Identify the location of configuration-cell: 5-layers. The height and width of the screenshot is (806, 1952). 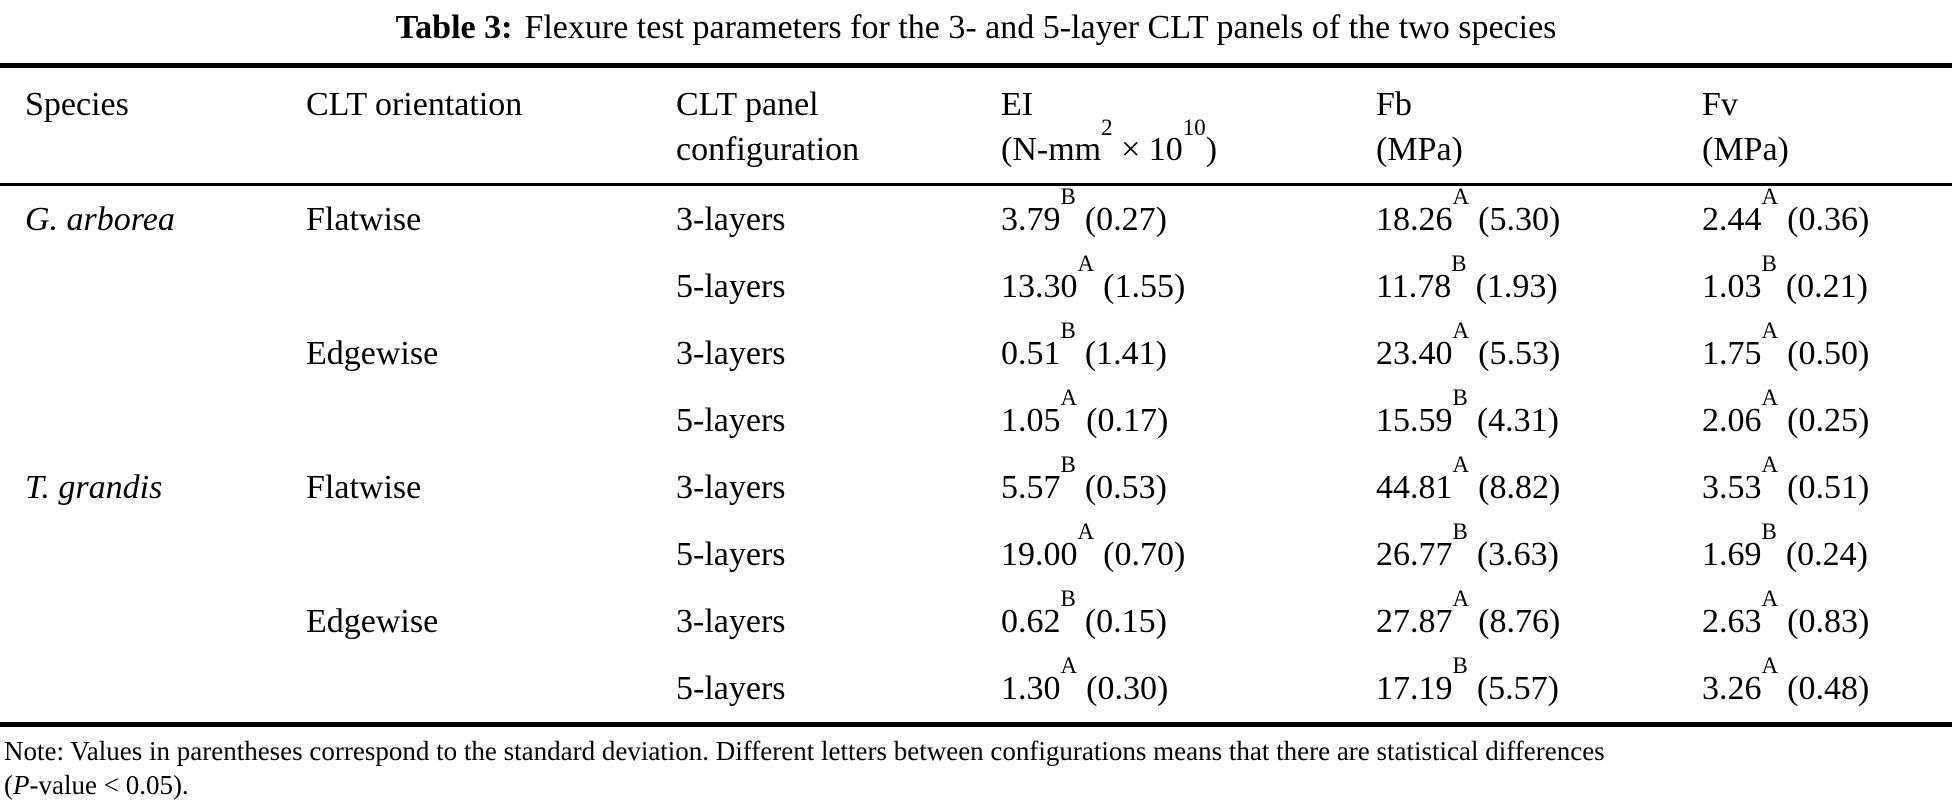
(731, 554).